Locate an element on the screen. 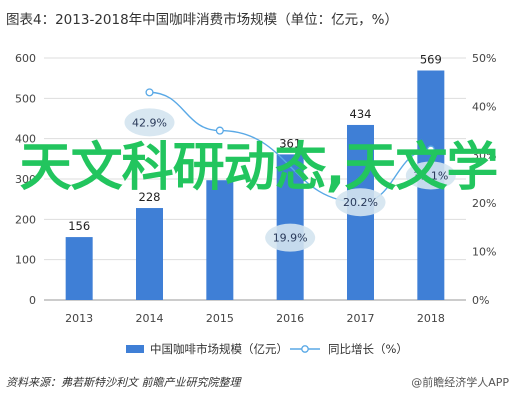  x-tick-label: 2013 is located at coordinates (79, 318).